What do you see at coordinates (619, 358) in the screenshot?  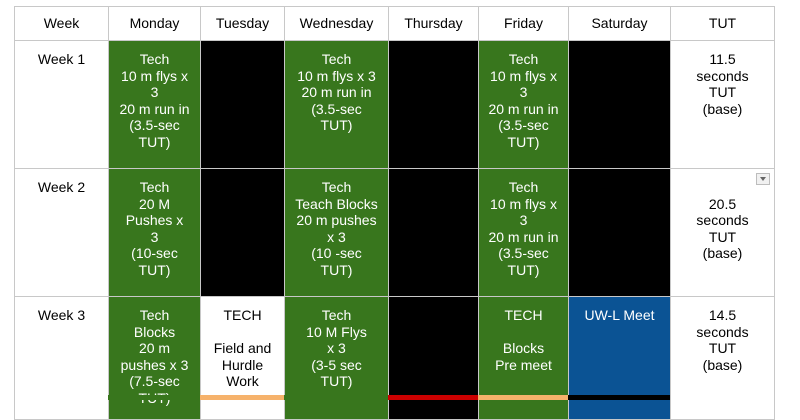 I see `saturday-cell: UW-L Meet` at bounding box center [619, 358].